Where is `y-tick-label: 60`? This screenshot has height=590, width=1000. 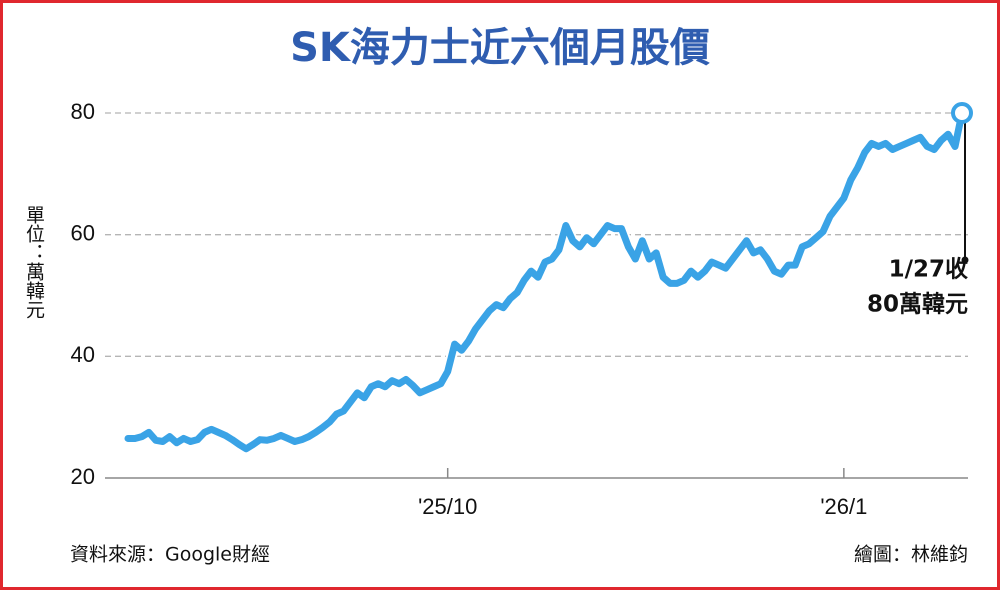
y-tick-label: 60 is located at coordinates (83, 232).